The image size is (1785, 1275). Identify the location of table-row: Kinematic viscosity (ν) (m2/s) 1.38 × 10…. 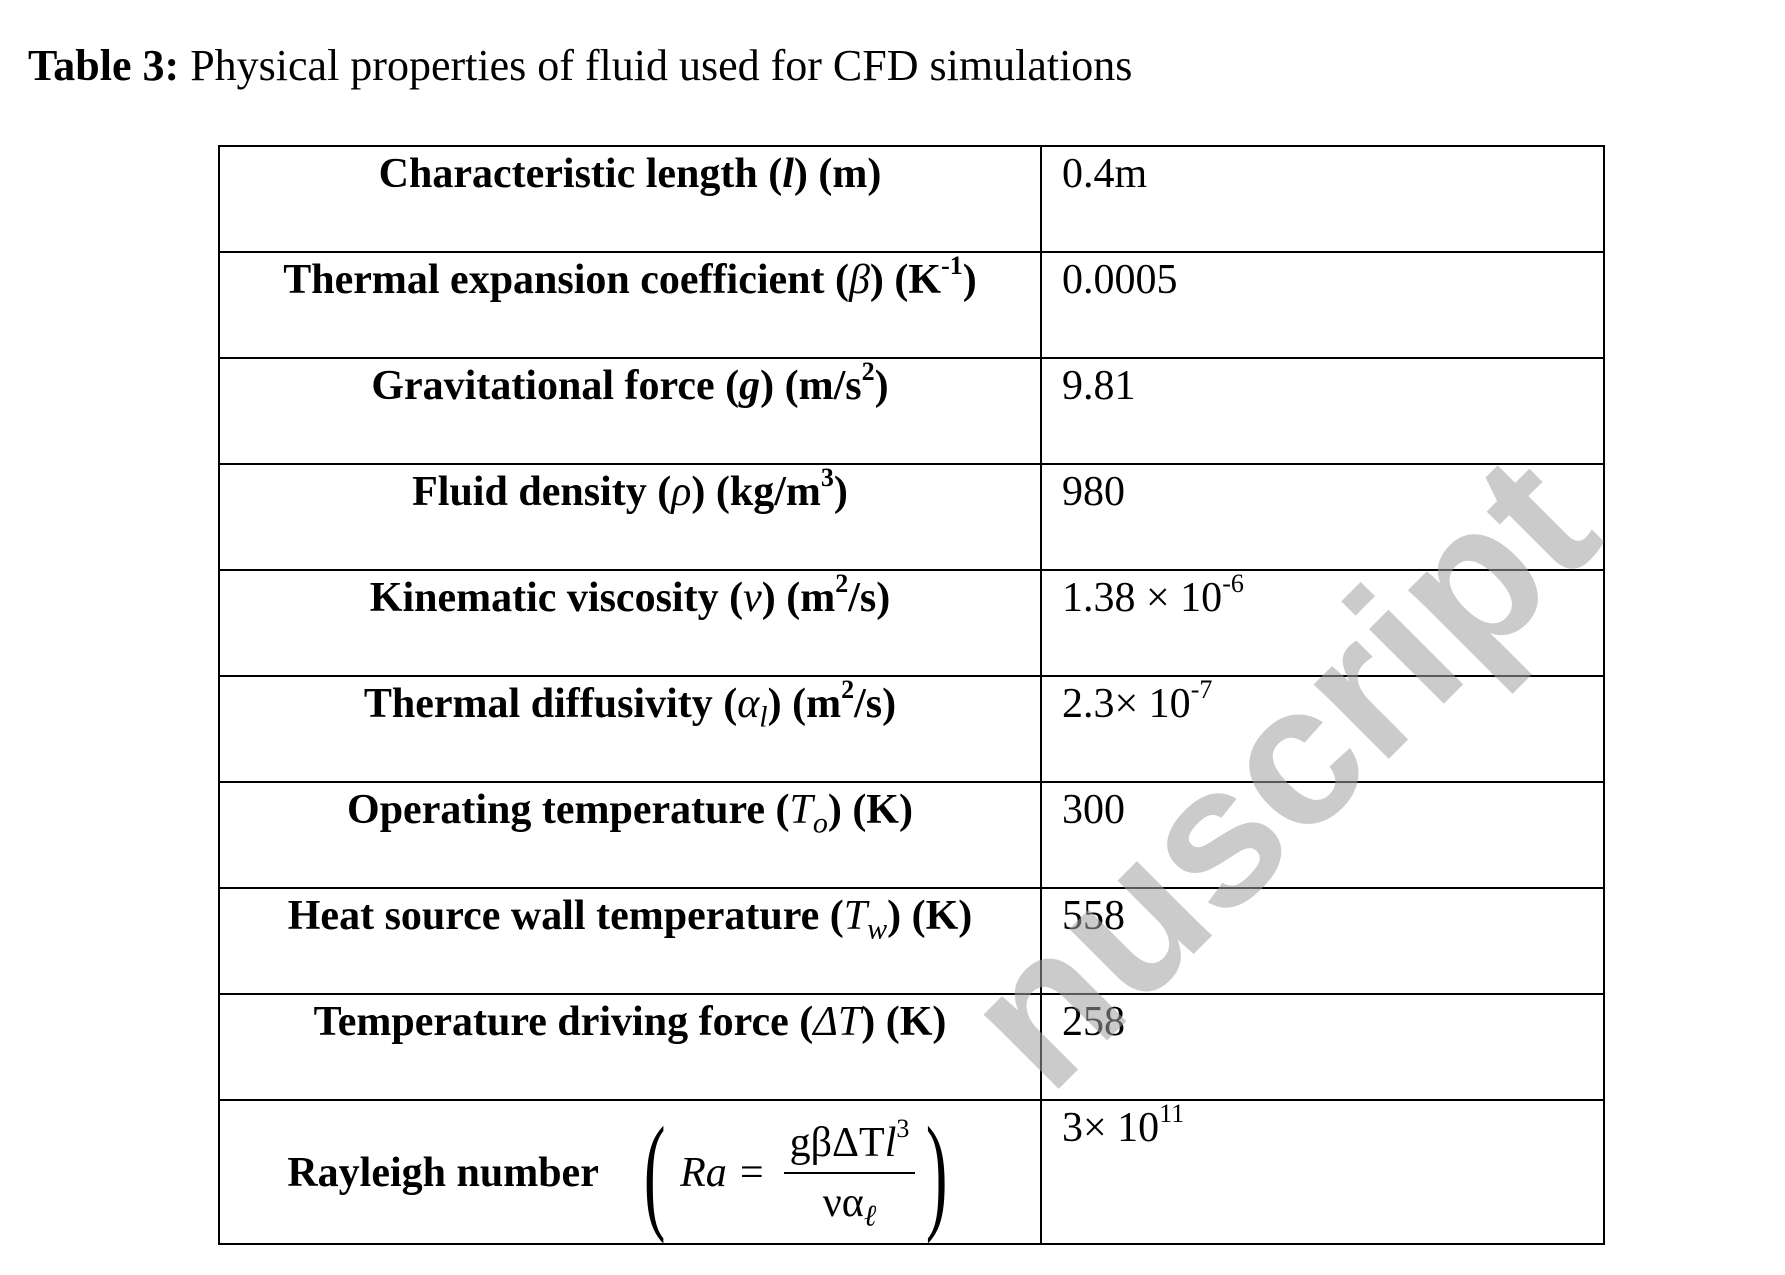
(911, 623).